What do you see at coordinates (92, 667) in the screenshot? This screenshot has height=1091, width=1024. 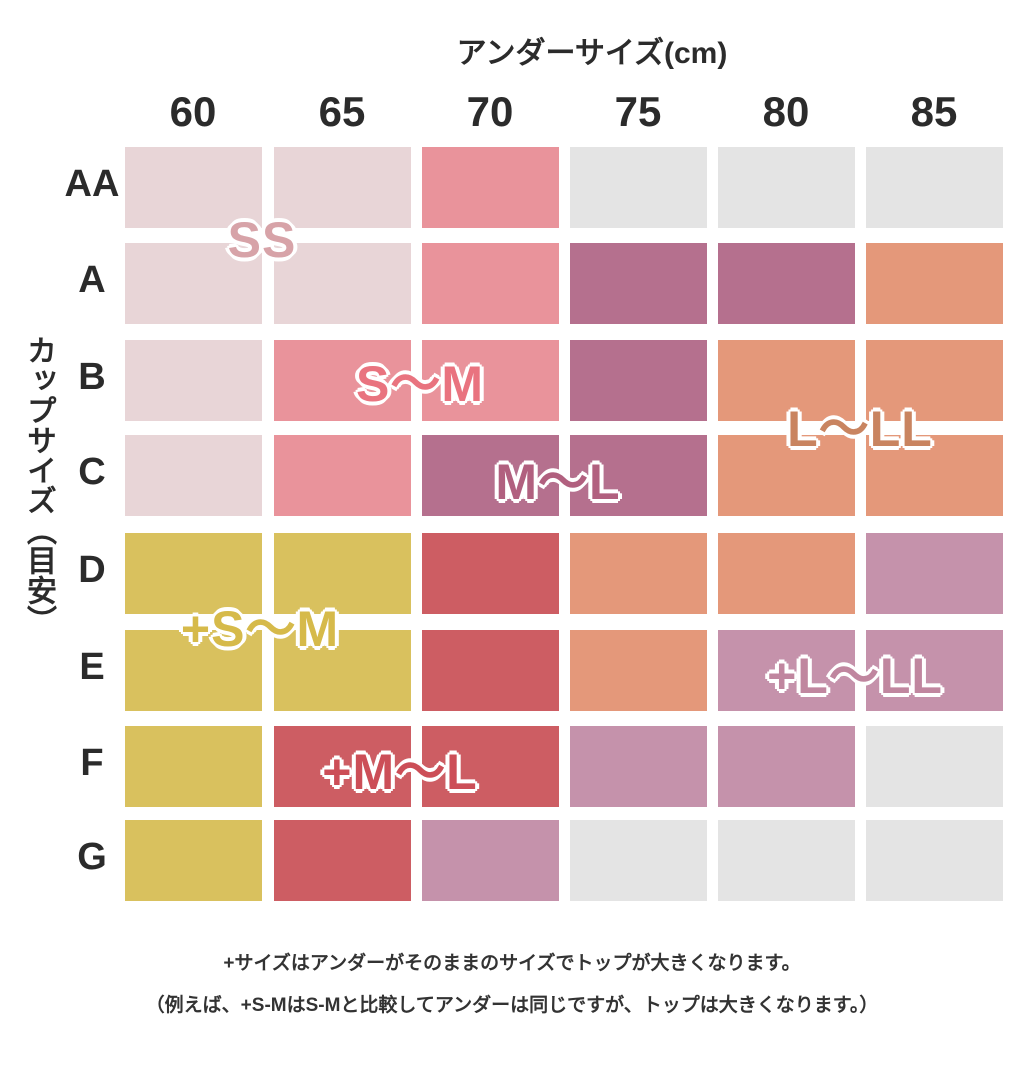 I see `row-label: E` at bounding box center [92, 667].